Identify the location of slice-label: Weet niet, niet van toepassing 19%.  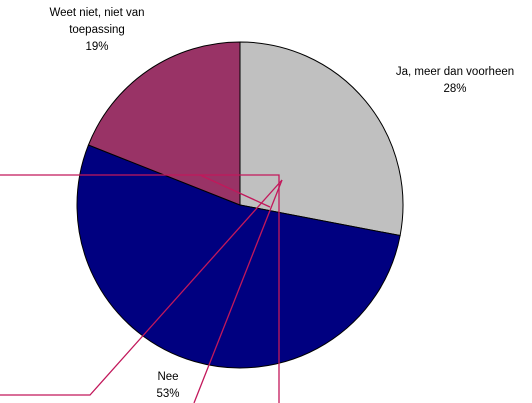
(97, 30).